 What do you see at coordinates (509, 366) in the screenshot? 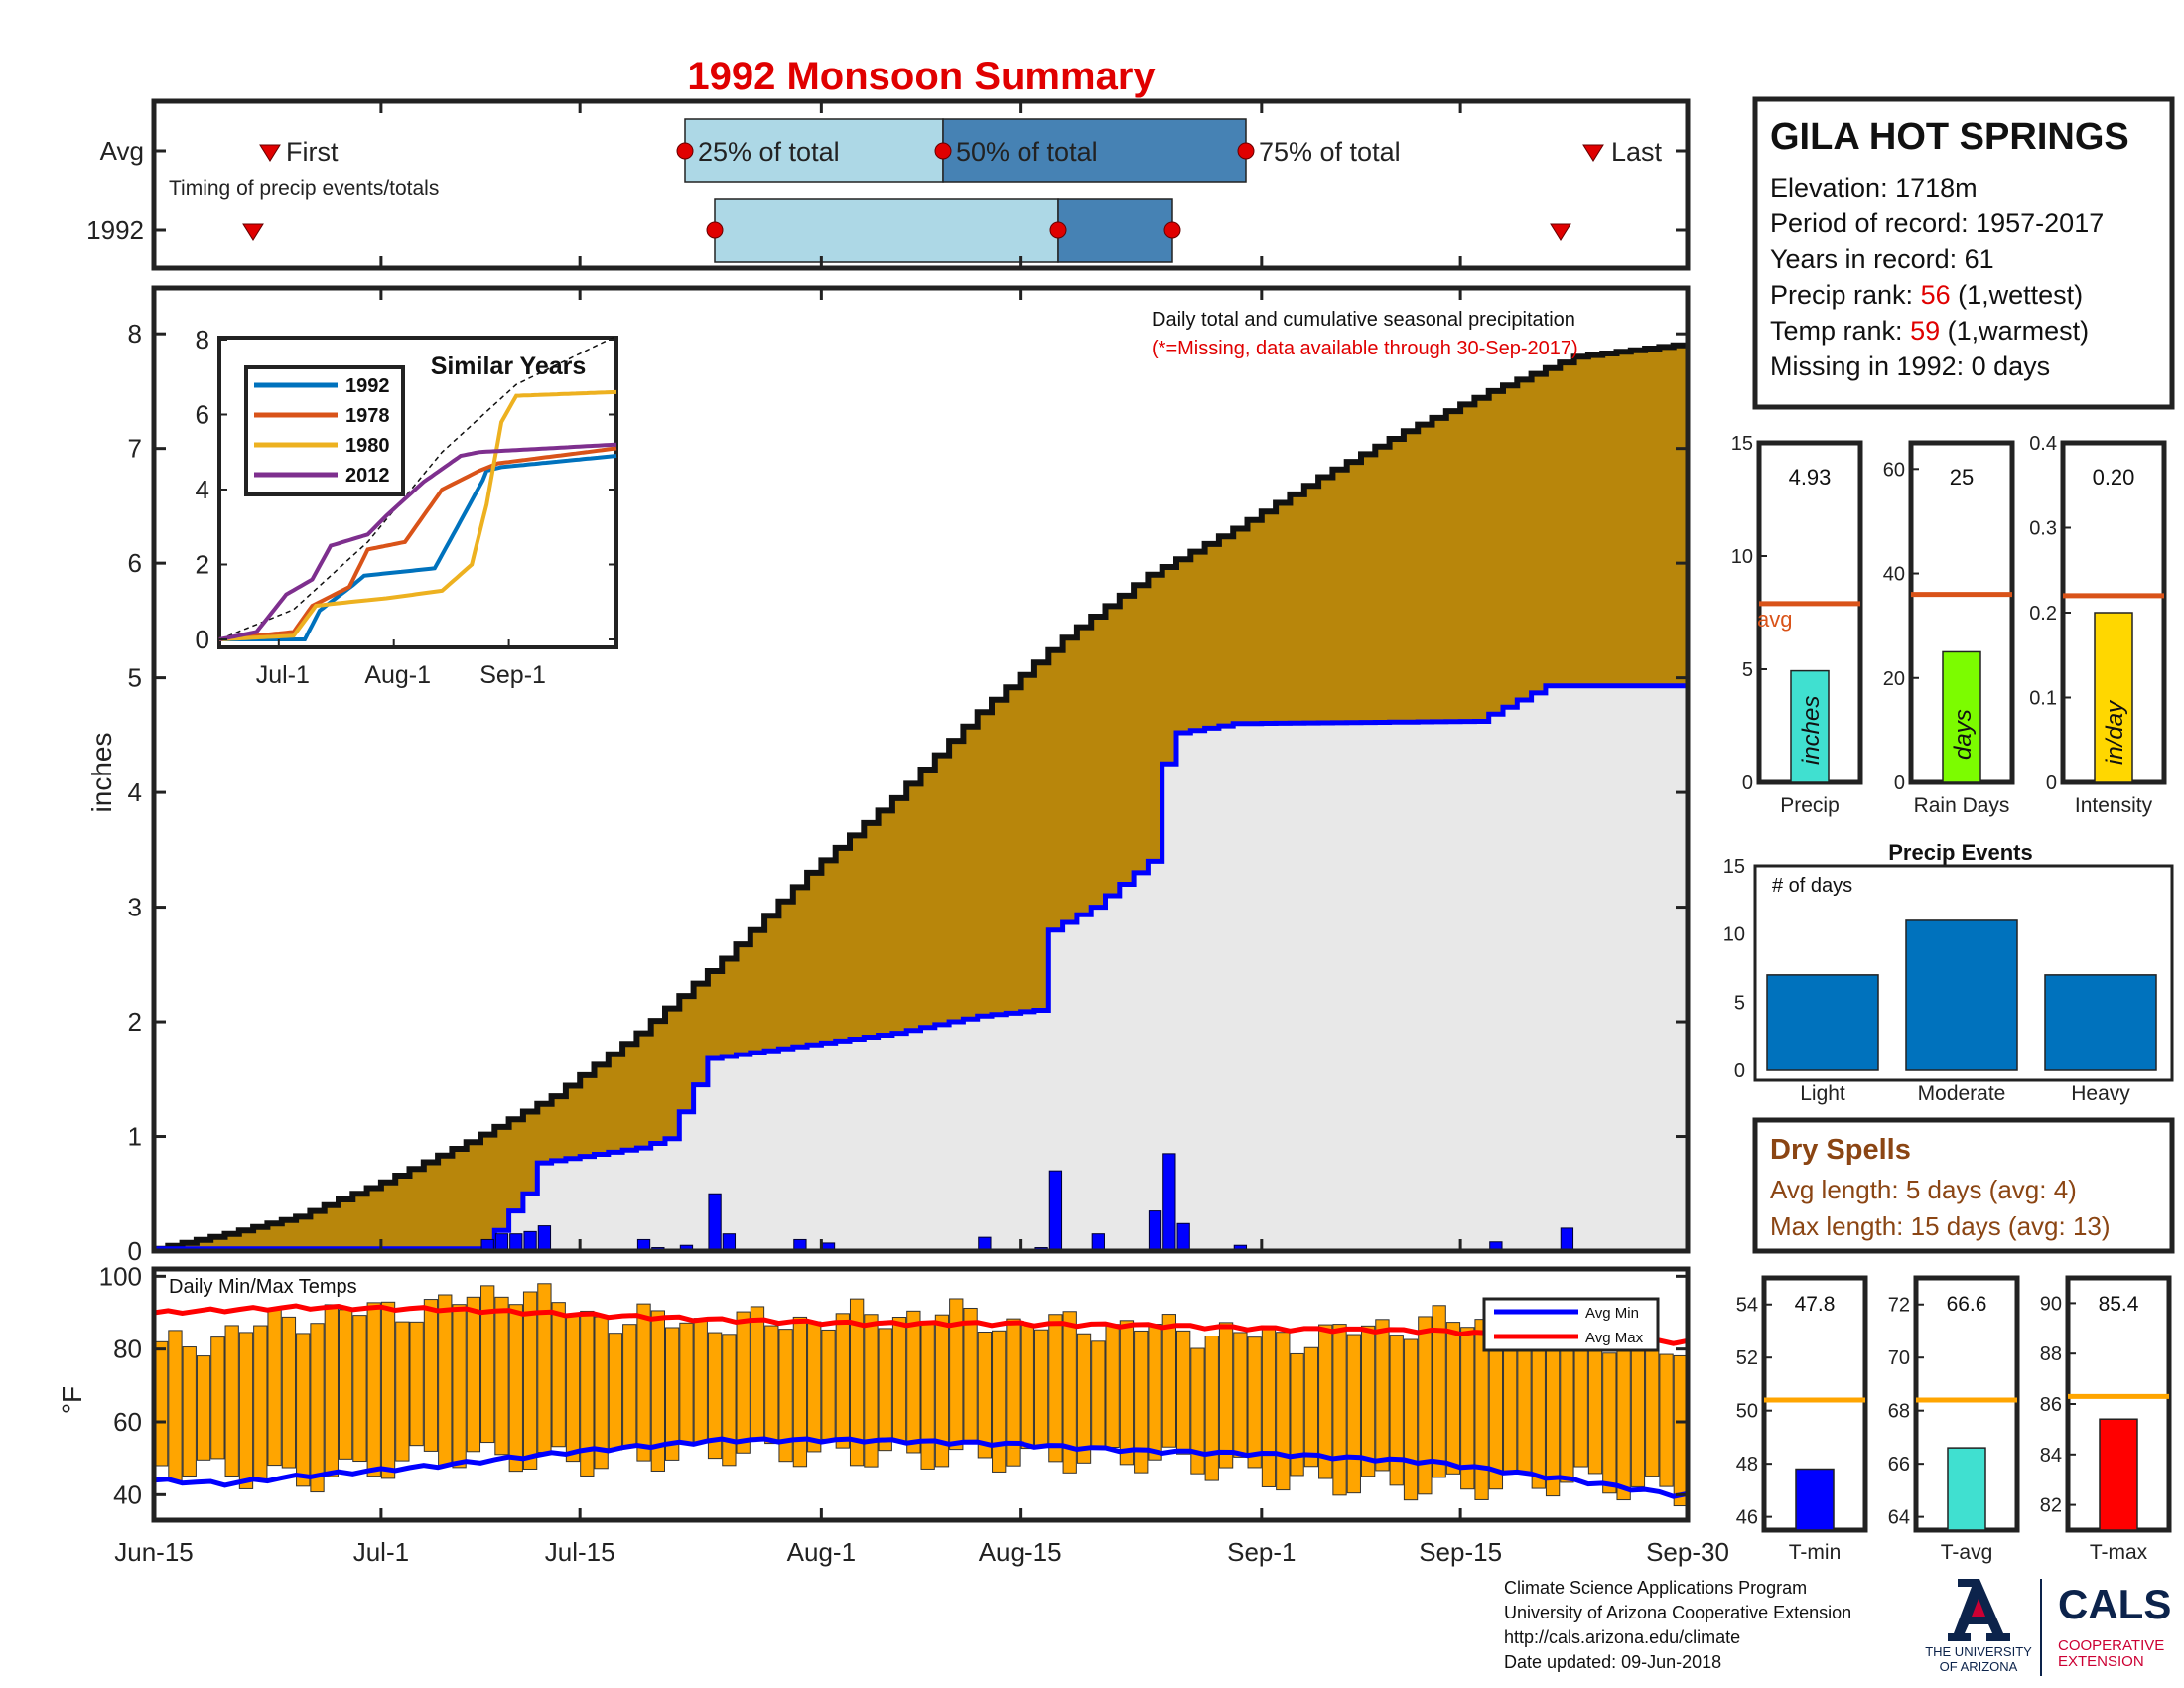
I see `inset-title: Similar Years` at bounding box center [509, 366].